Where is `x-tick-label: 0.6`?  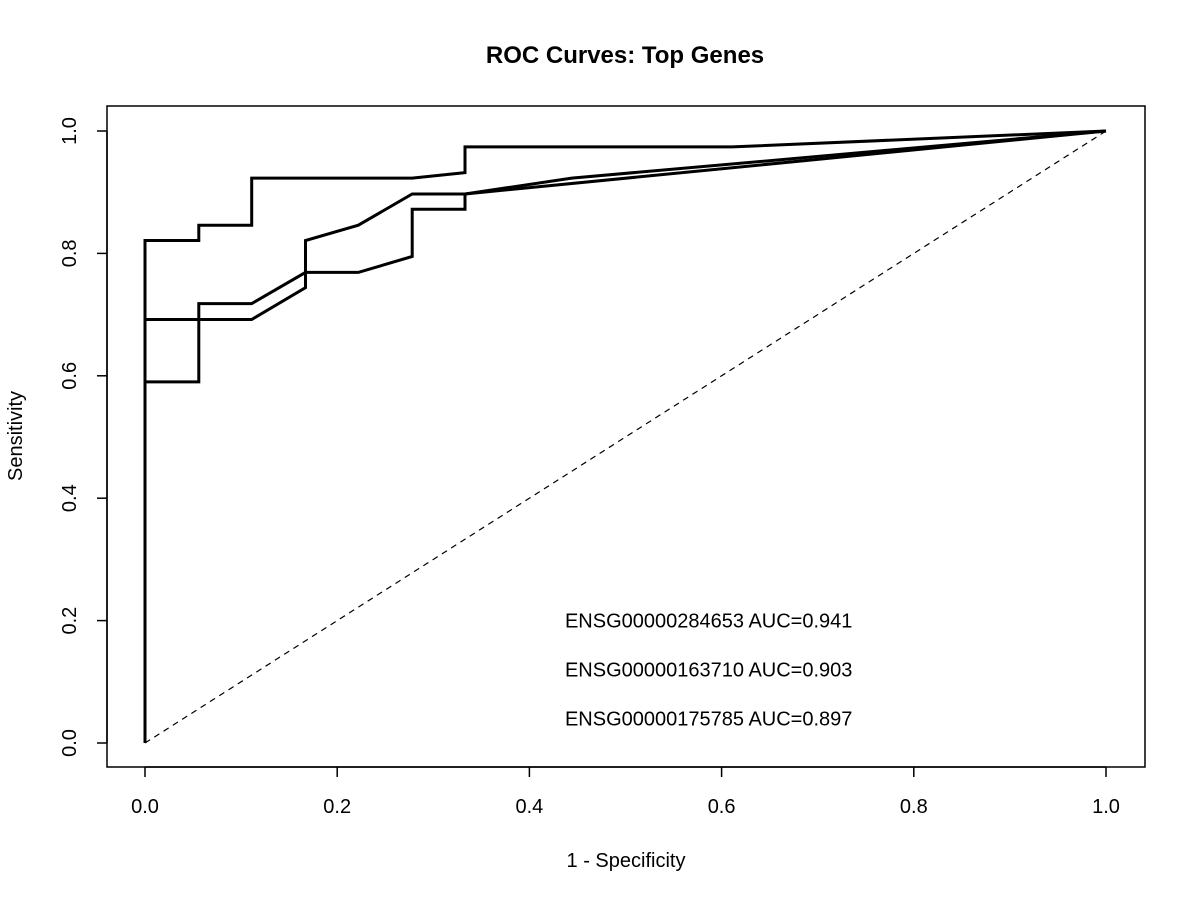
x-tick-label: 0.6 is located at coordinates (722, 807).